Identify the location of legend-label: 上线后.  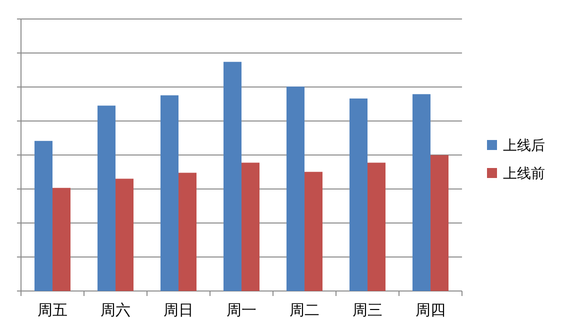
(524, 145).